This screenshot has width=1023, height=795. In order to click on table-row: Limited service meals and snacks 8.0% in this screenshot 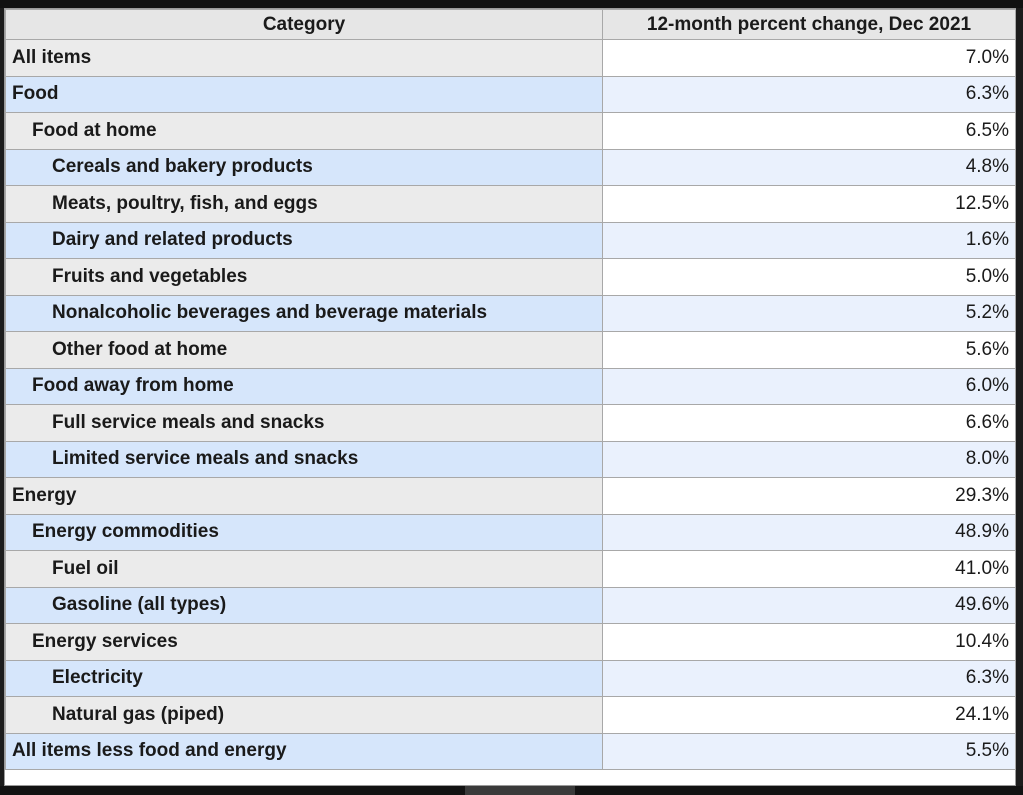, I will do `click(510, 459)`.